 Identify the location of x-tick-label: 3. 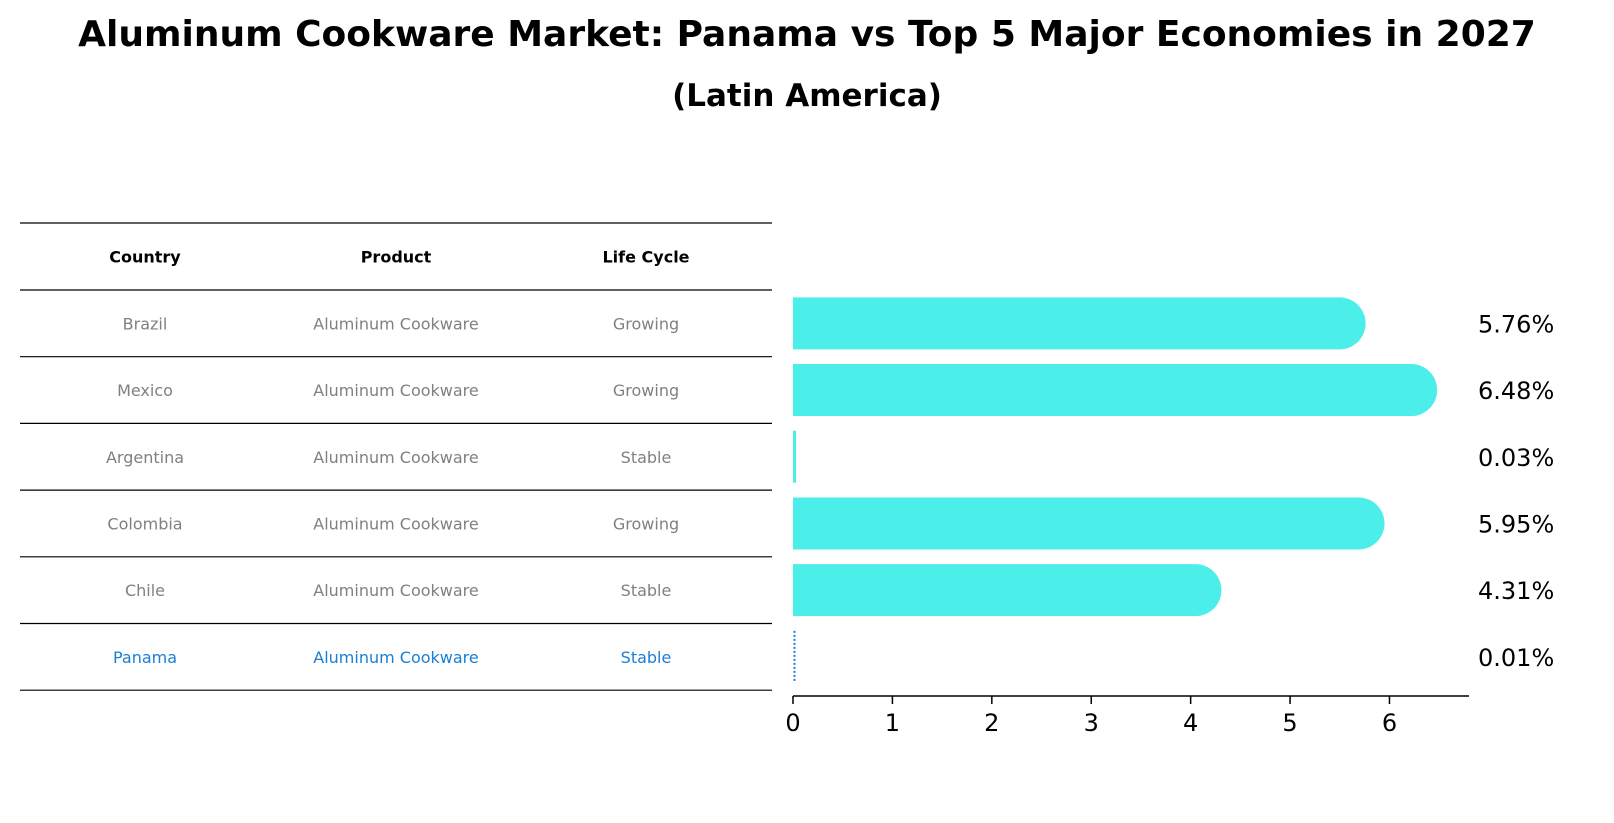
(1091, 723).